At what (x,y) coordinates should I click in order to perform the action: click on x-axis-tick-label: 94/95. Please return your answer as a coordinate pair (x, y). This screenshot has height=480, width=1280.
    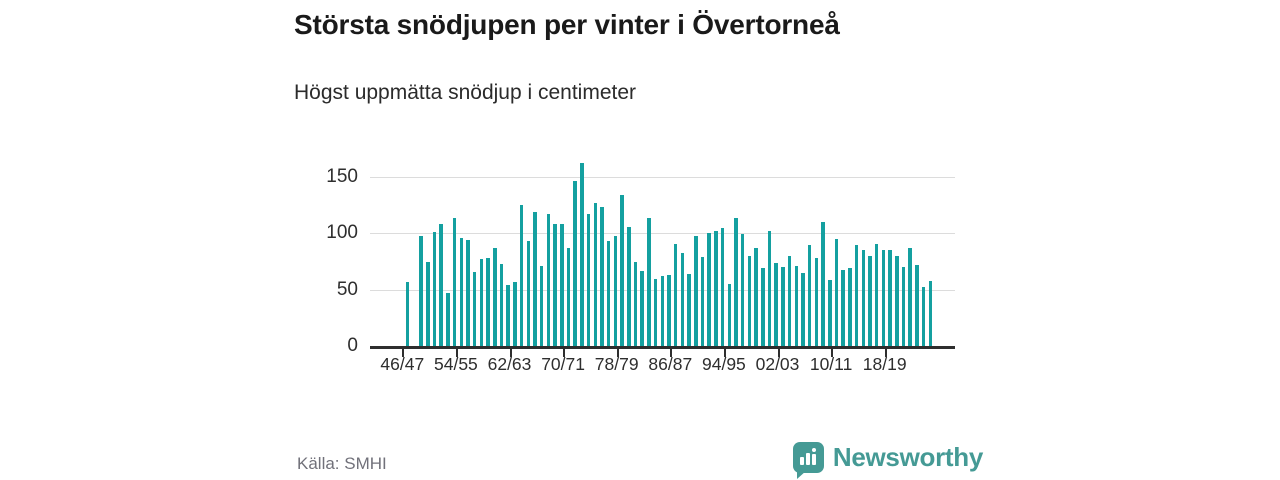
    Looking at the image, I should click on (723, 364).